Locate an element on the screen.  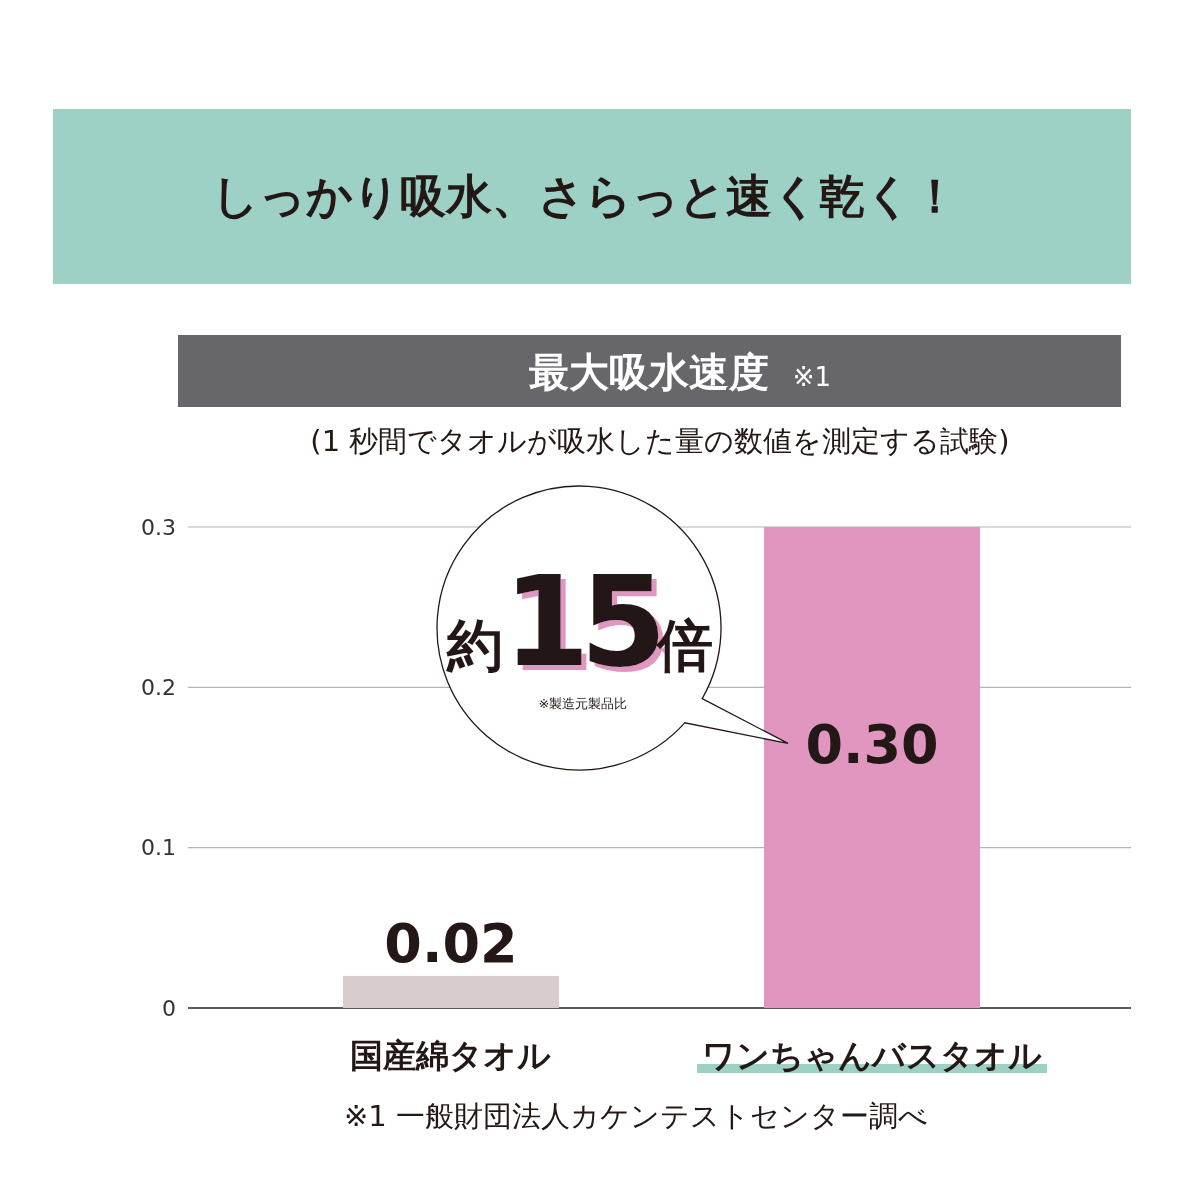
text: (1 秒間でタオルが吸水した量の数値を測定する試験) is located at coordinates (660, 441).